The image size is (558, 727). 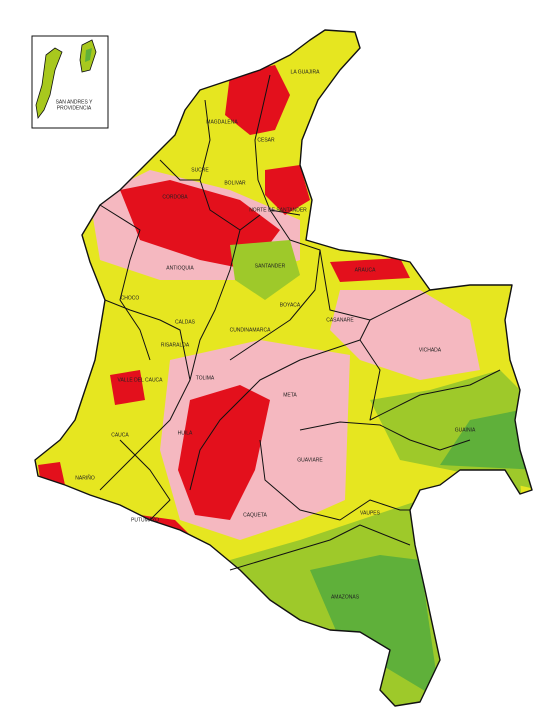 I want to click on department-label: META, so click(x=290, y=395).